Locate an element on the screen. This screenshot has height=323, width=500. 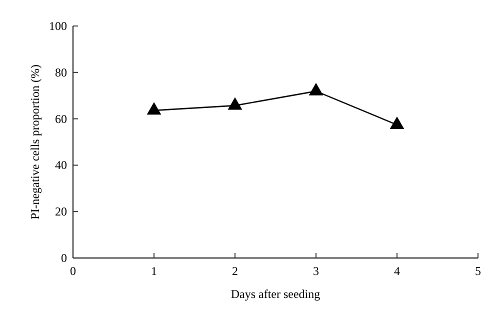
y-axis-title: PI-negative cells proportion (%) is located at coordinates (35, 142).